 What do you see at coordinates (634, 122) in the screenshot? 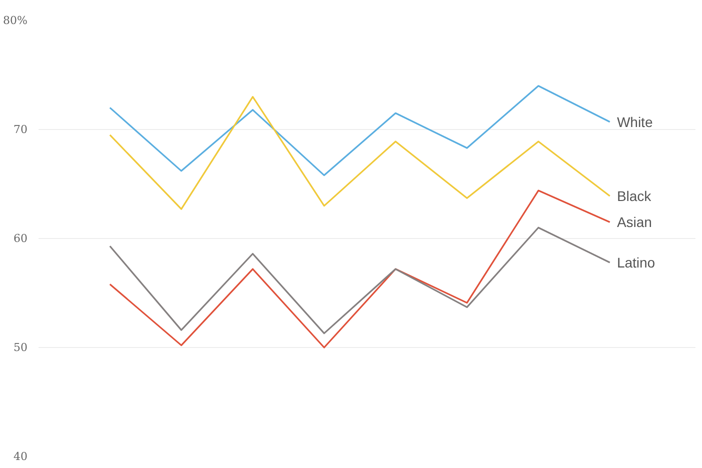
I see `series-label: White` at bounding box center [634, 122].